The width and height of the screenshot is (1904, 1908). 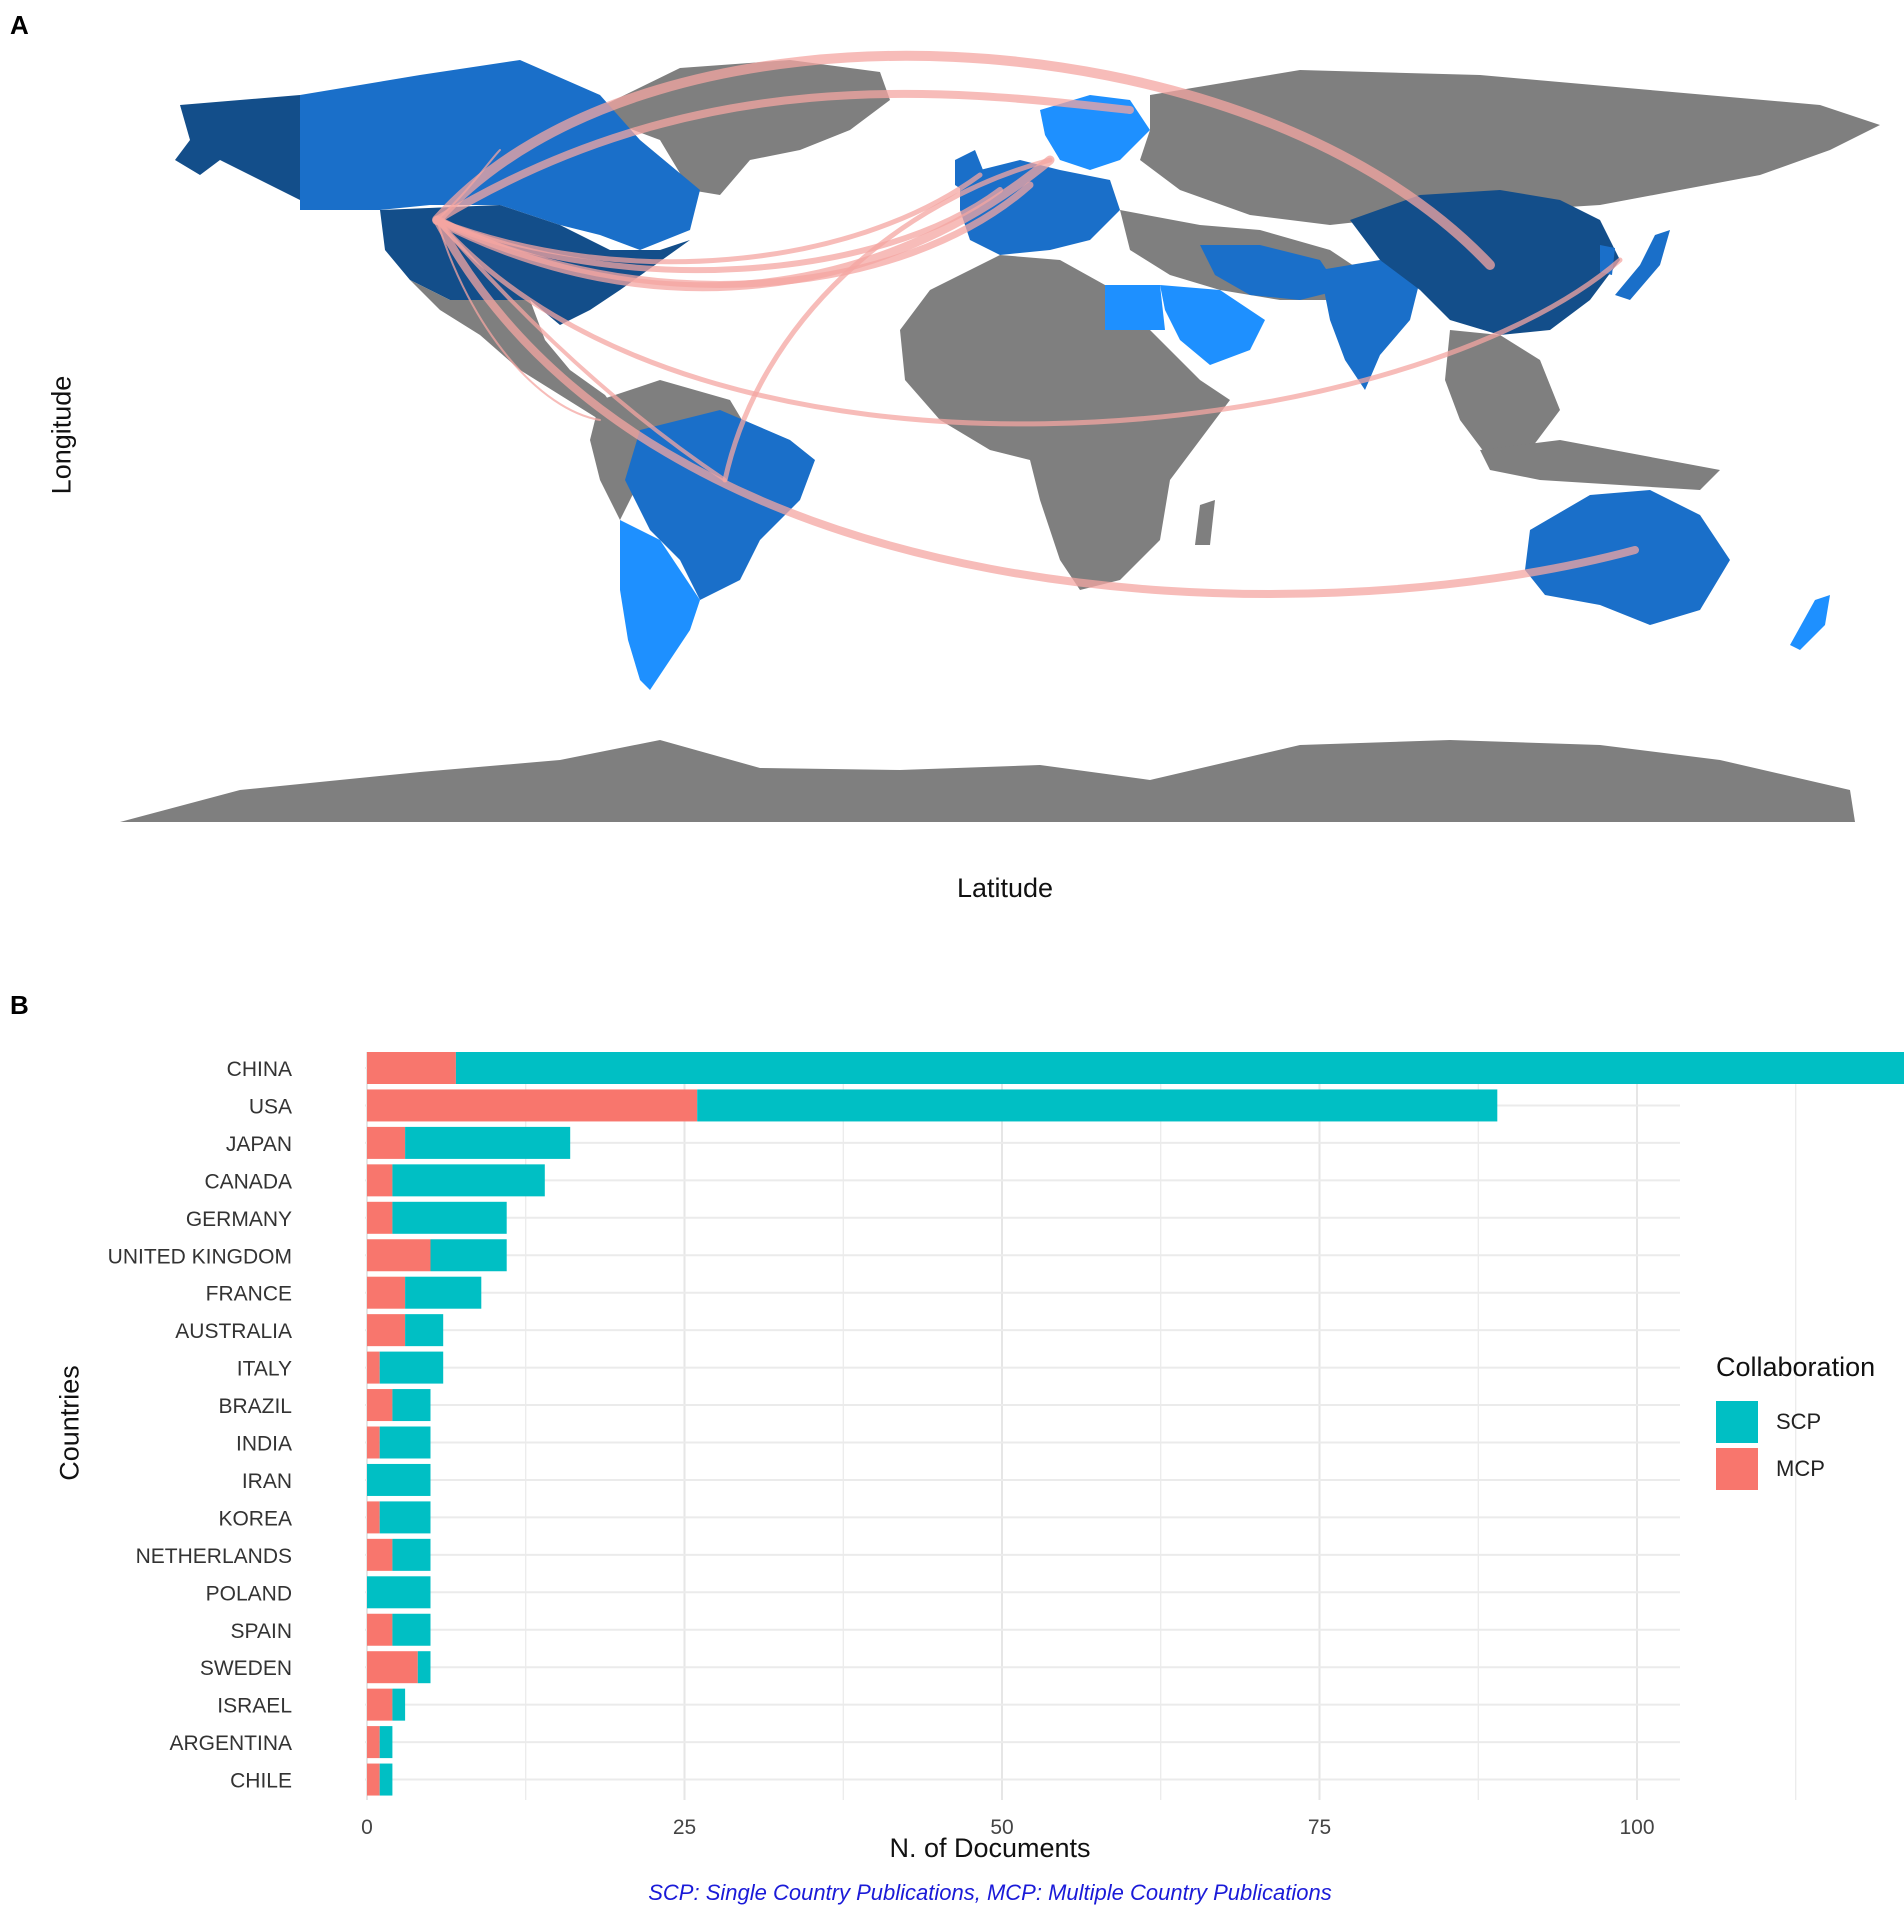 I want to click on scandinavia, so click(x=1095, y=132).